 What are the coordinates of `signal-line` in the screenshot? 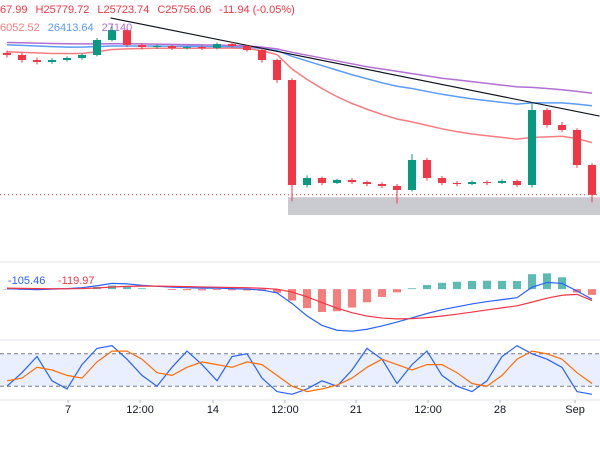 It's located at (299, 302).